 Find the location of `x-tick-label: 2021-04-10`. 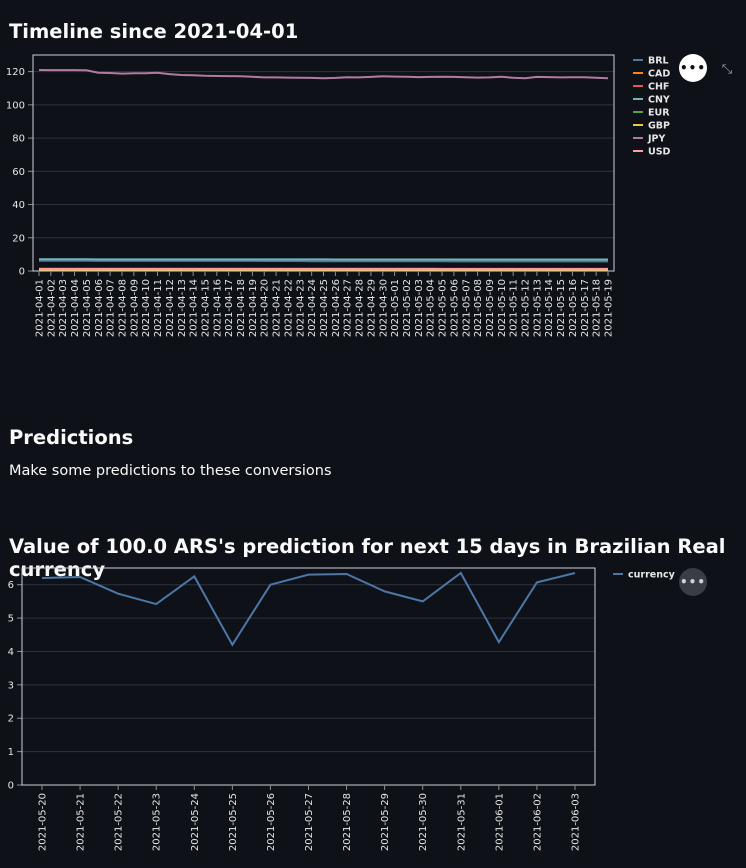

x-tick-label: 2021-04-10 is located at coordinates (146, 308).